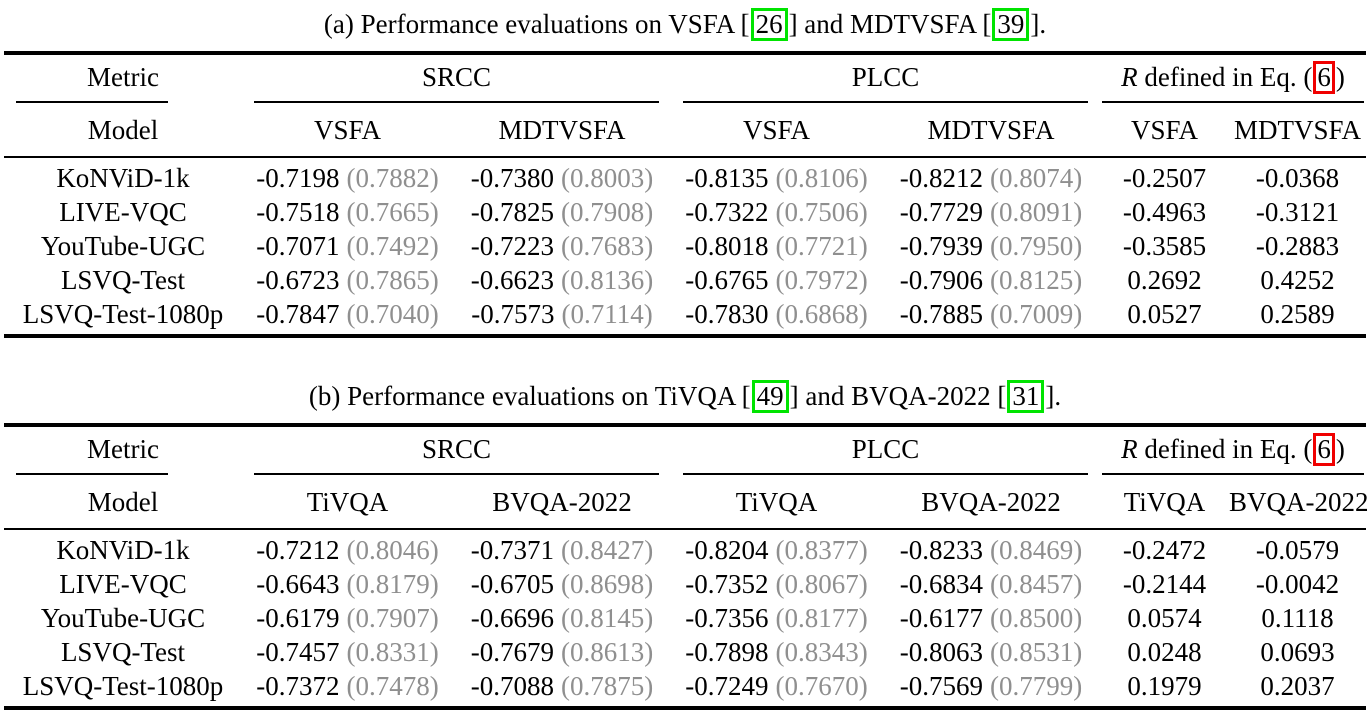 The height and width of the screenshot is (714, 1370). Describe the element at coordinates (1036, 246) in the screenshot. I see `value-paren: (0.7950)` at that location.